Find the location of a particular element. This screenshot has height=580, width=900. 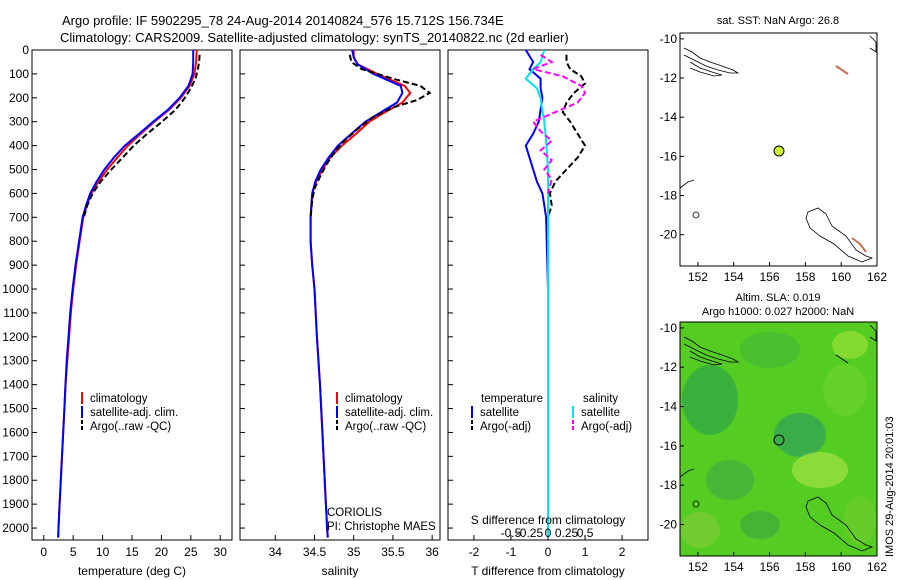

map-y-tick-label: -10 is located at coordinates (669, 328).